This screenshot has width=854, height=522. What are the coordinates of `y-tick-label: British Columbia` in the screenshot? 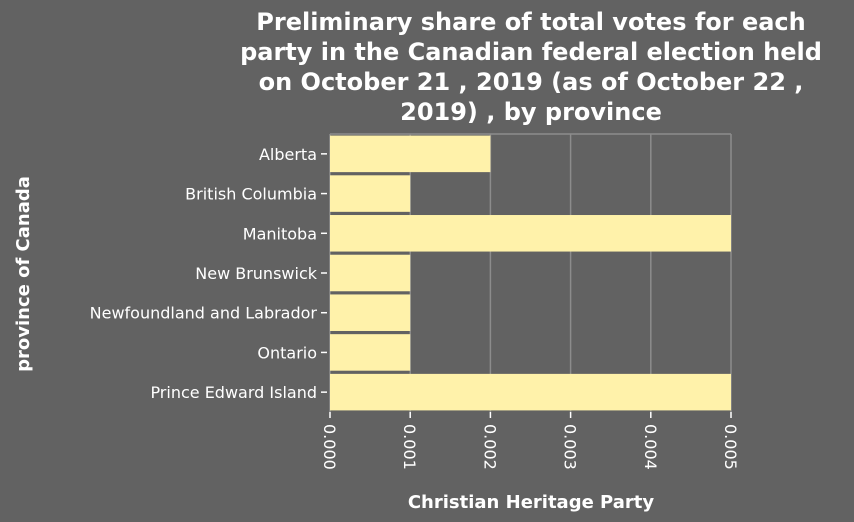 It's located at (251, 194).